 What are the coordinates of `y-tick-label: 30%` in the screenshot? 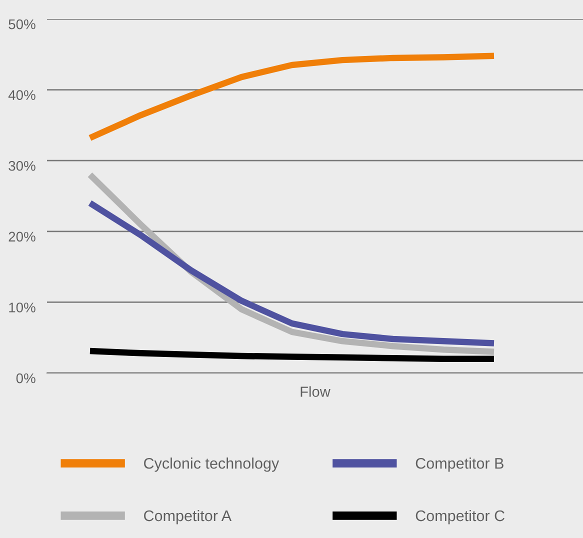 It's located at (22, 165).